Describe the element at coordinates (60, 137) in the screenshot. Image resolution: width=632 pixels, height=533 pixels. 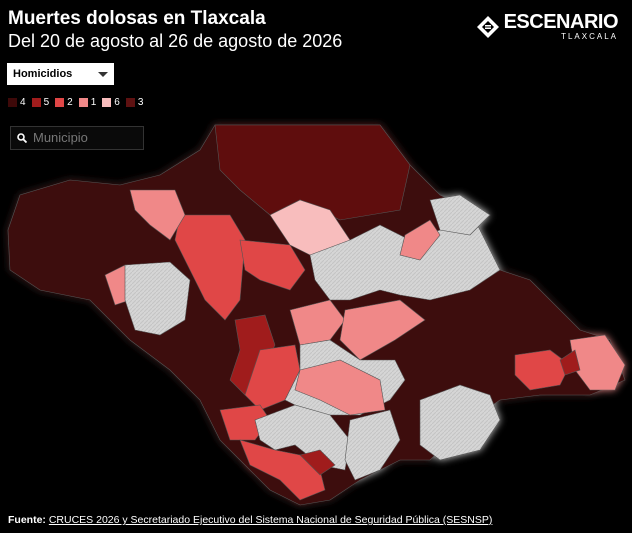
I see `search-placeholder: Municipio` at that location.